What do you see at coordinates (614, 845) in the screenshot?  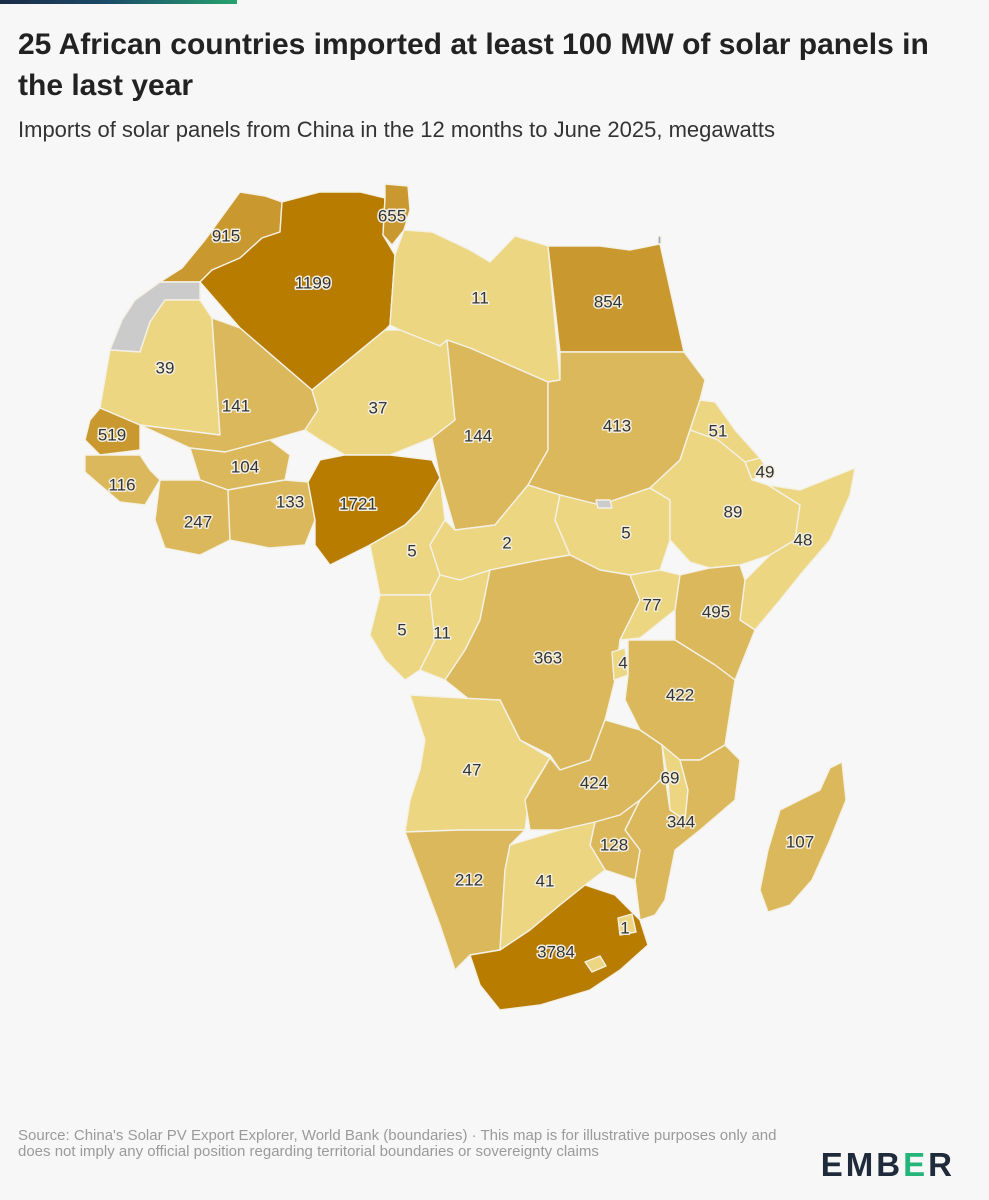 I see `value-label-zimbabwe: 128` at bounding box center [614, 845].